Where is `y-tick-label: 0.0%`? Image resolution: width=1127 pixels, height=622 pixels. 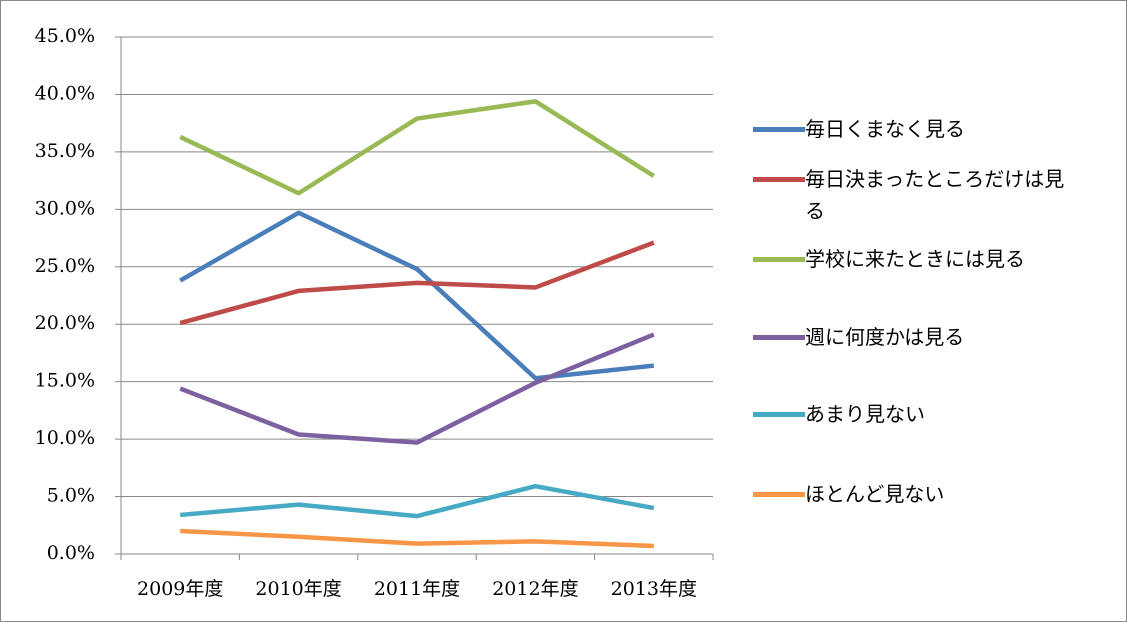
y-tick-label: 0.0% is located at coordinates (71, 553).